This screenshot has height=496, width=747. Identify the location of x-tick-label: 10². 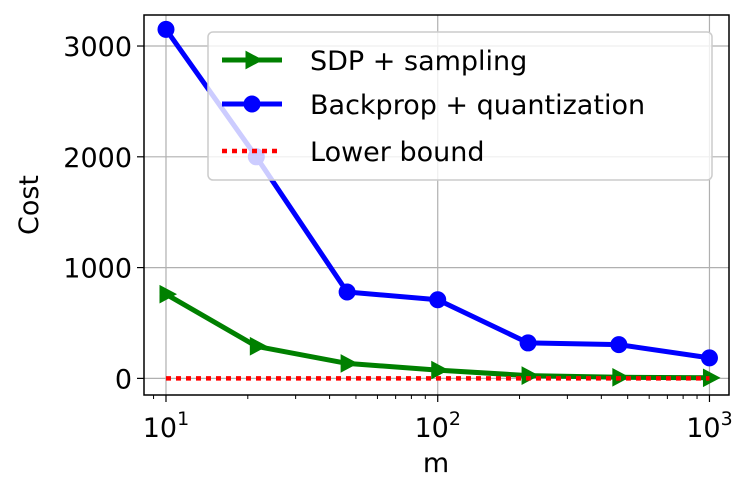
(438, 426).